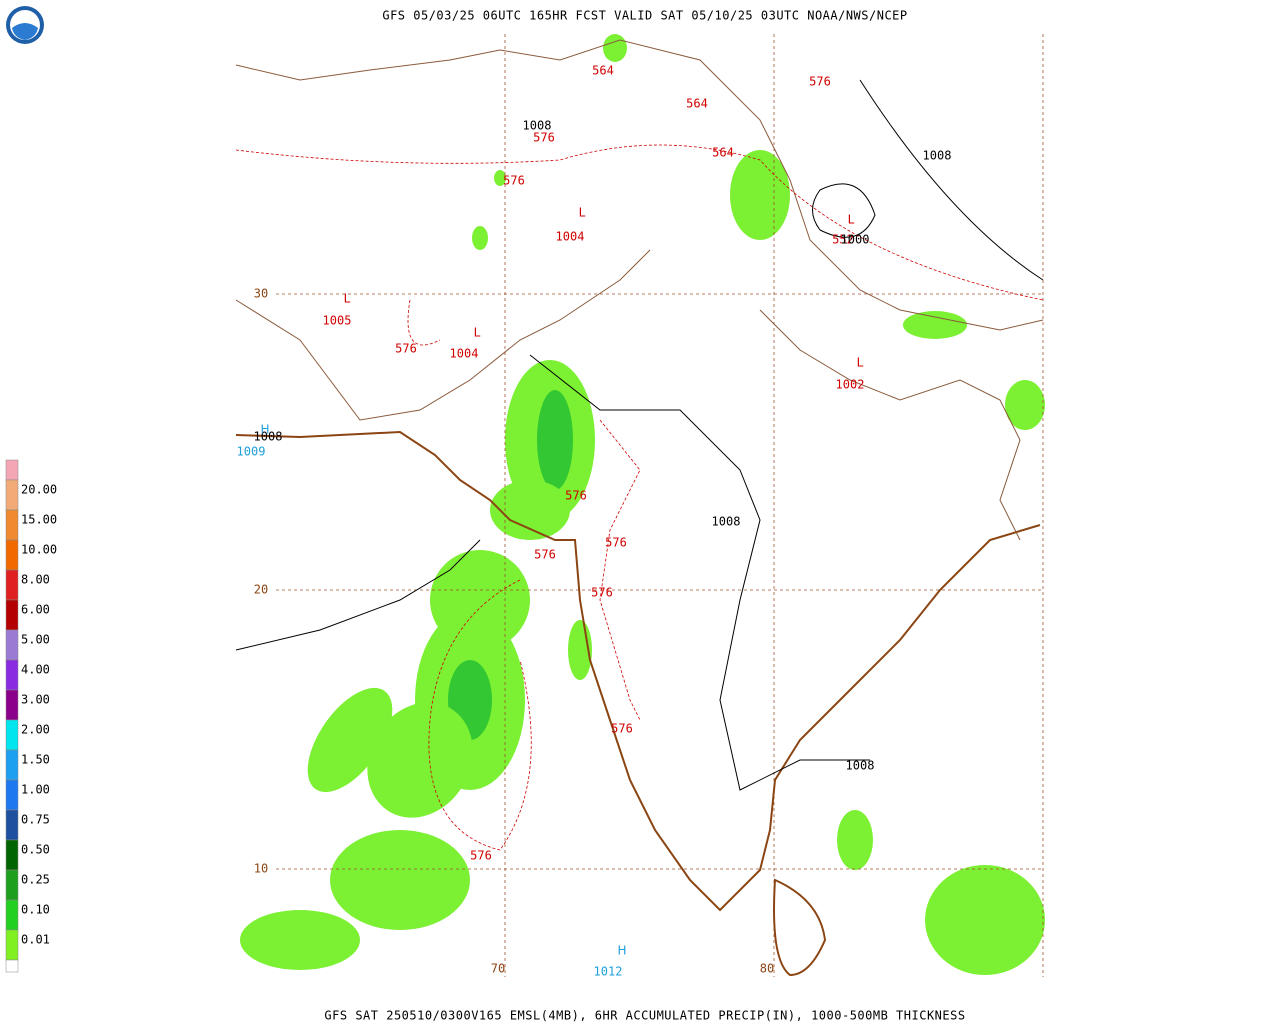 The width and height of the screenshot is (1280, 1024). Describe the element at coordinates (35, 580) in the screenshot. I see `legend-label: 8.00` at that location.